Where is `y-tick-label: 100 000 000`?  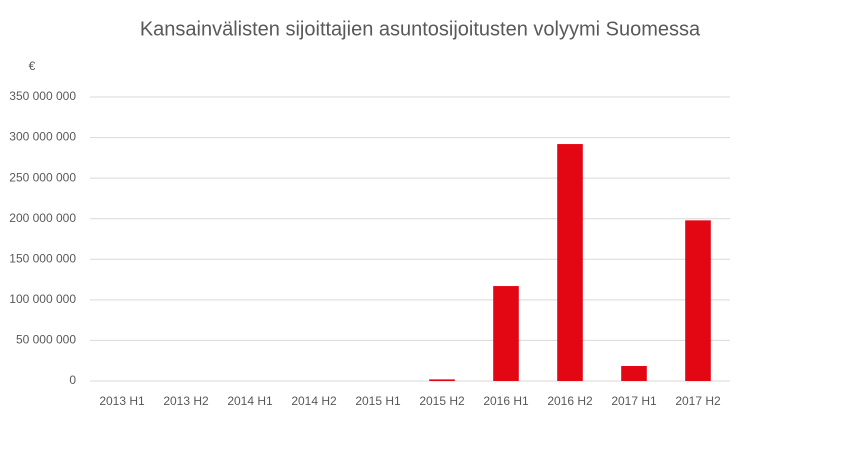
y-tick-label: 100 000 000 is located at coordinates (42, 299).